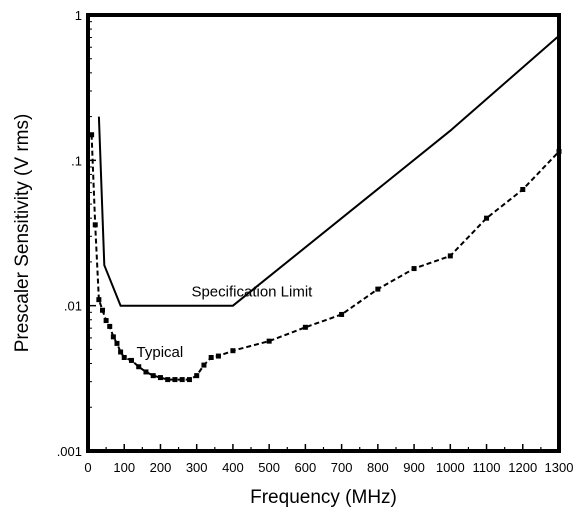 The height and width of the screenshot is (519, 581). What do you see at coordinates (76, 233) in the screenshot?
I see `y-axis-ticks: .001 .01 .1 1` at bounding box center [76, 233].